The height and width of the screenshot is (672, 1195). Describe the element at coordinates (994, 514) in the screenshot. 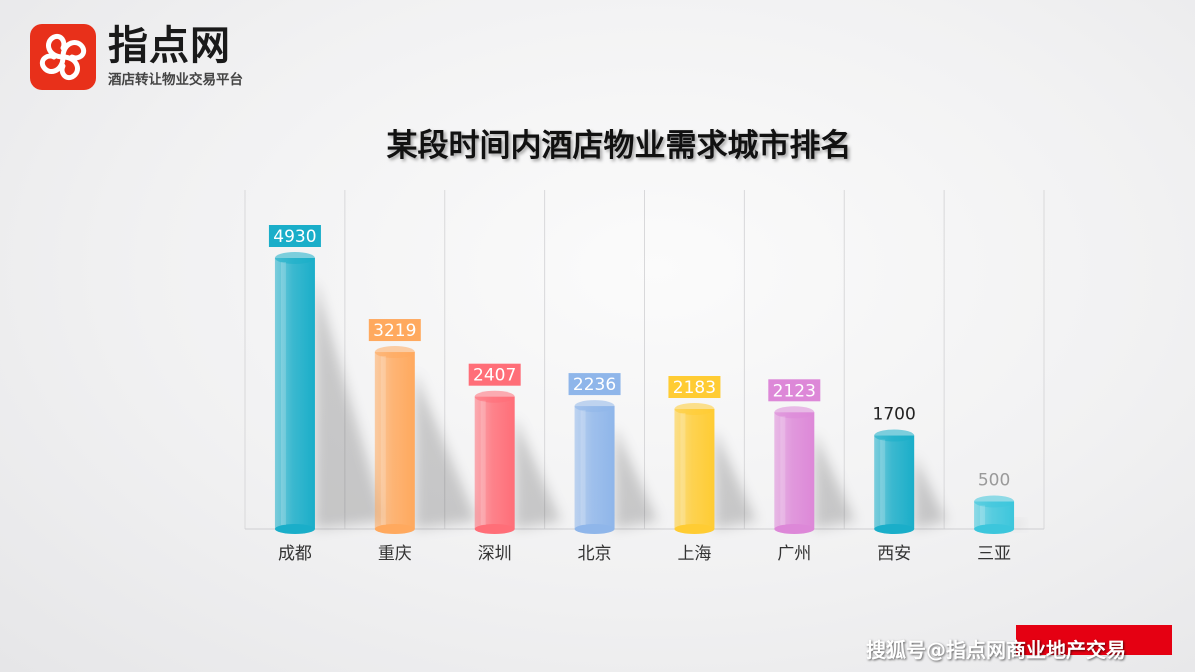

I see `bar-三亚` at that location.